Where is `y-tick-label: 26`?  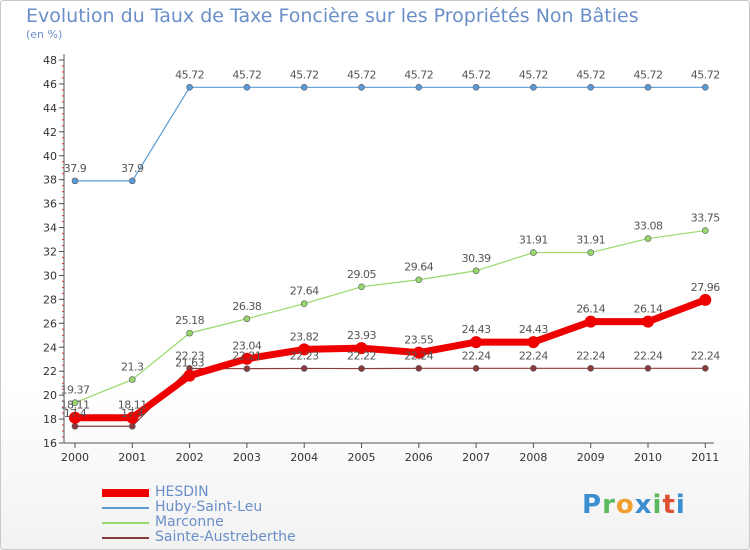
y-tick-label: 26 is located at coordinates (50, 323).